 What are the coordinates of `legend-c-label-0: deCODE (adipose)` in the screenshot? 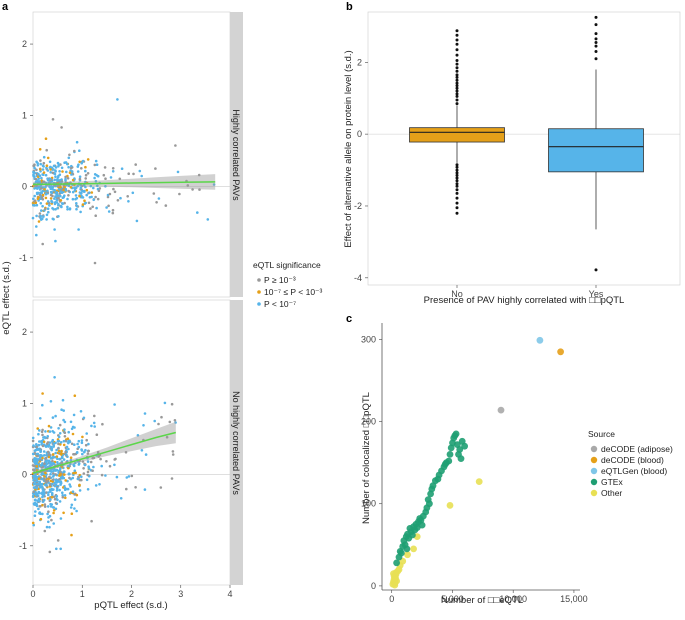 It's located at (637, 449).